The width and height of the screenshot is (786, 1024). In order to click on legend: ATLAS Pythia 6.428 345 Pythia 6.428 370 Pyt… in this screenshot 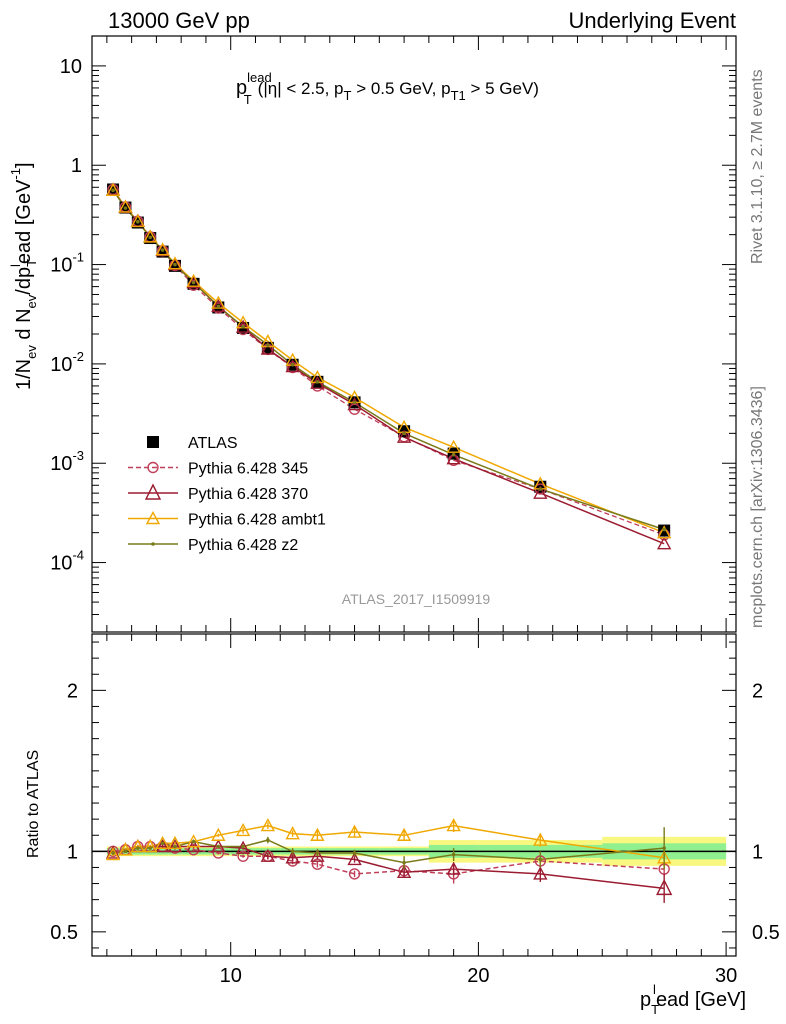, I will do `click(227, 494)`.